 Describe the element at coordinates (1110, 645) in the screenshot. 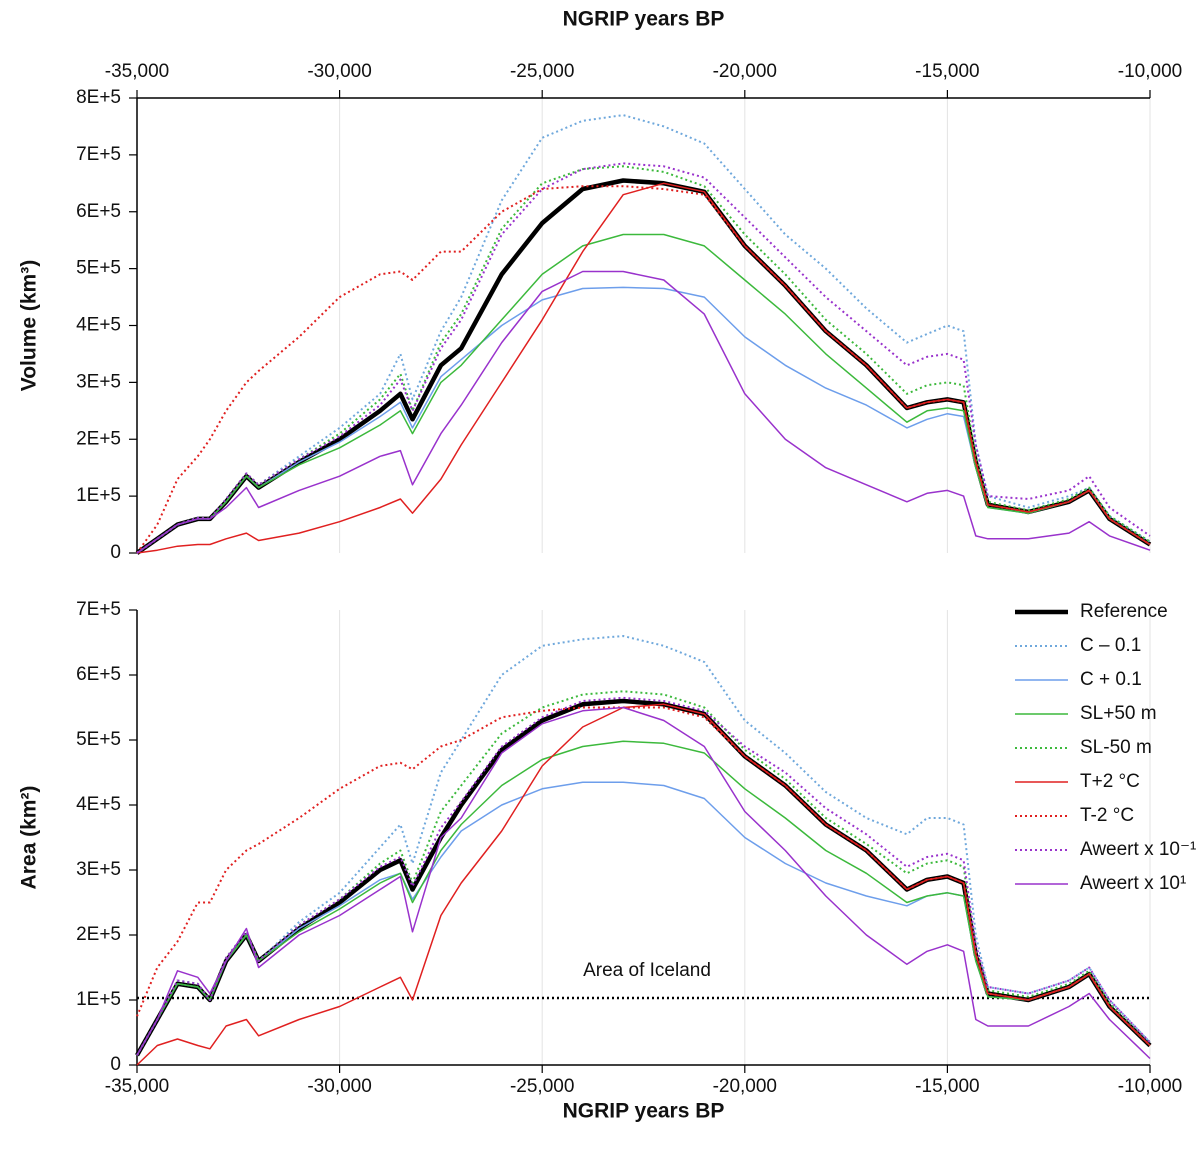

I see `legend-label: C – 0.1` at that location.